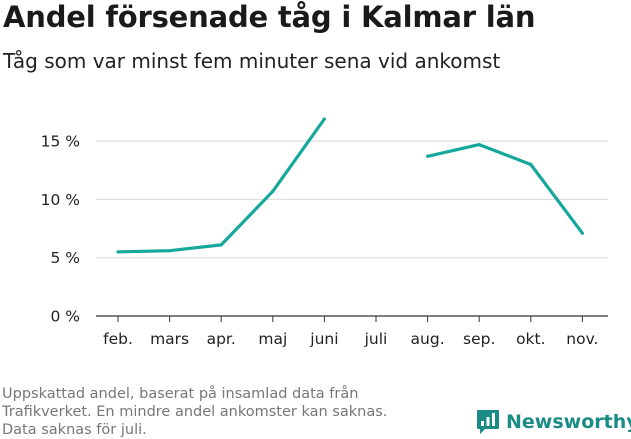  What do you see at coordinates (221, 339) in the screenshot?
I see `x-tick-label: apr.` at bounding box center [221, 339].